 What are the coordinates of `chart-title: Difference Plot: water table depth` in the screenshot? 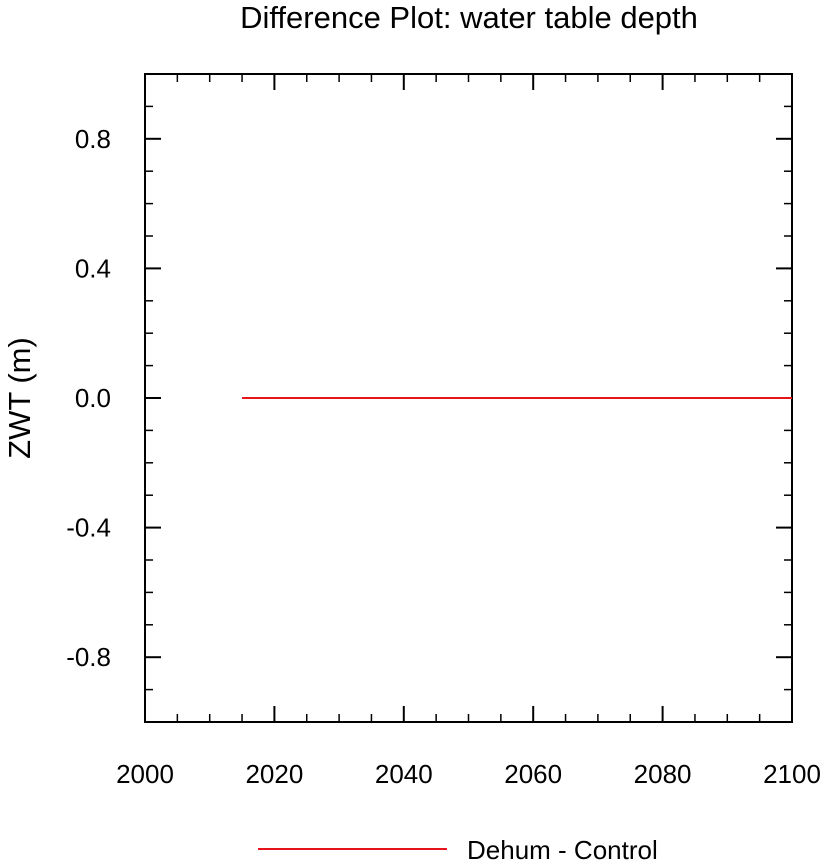 It's located at (469, 17).